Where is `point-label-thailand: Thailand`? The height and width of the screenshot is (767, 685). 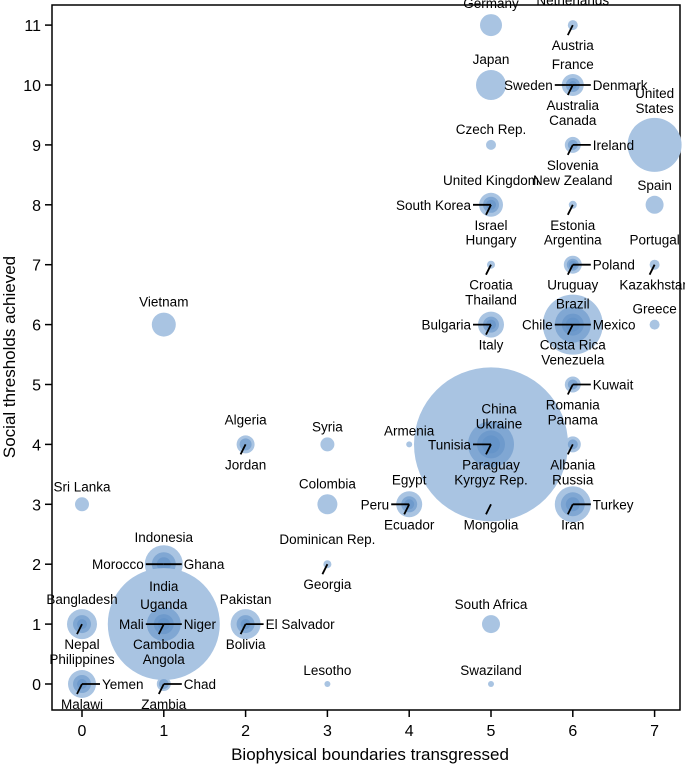 point-label-thailand: Thailand is located at coordinates (491, 300).